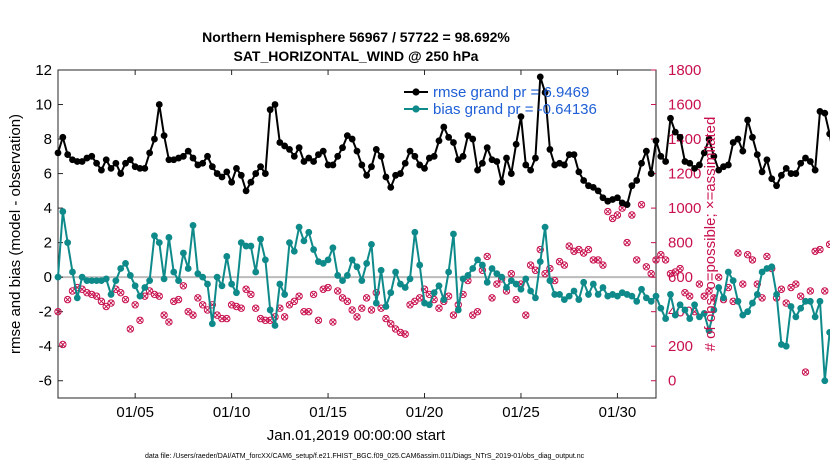 The image size is (830, 470). What do you see at coordinates (48, 139) in the screenshot?
I see `y-left-tick-label: 8` at bounding box center [48, 139].